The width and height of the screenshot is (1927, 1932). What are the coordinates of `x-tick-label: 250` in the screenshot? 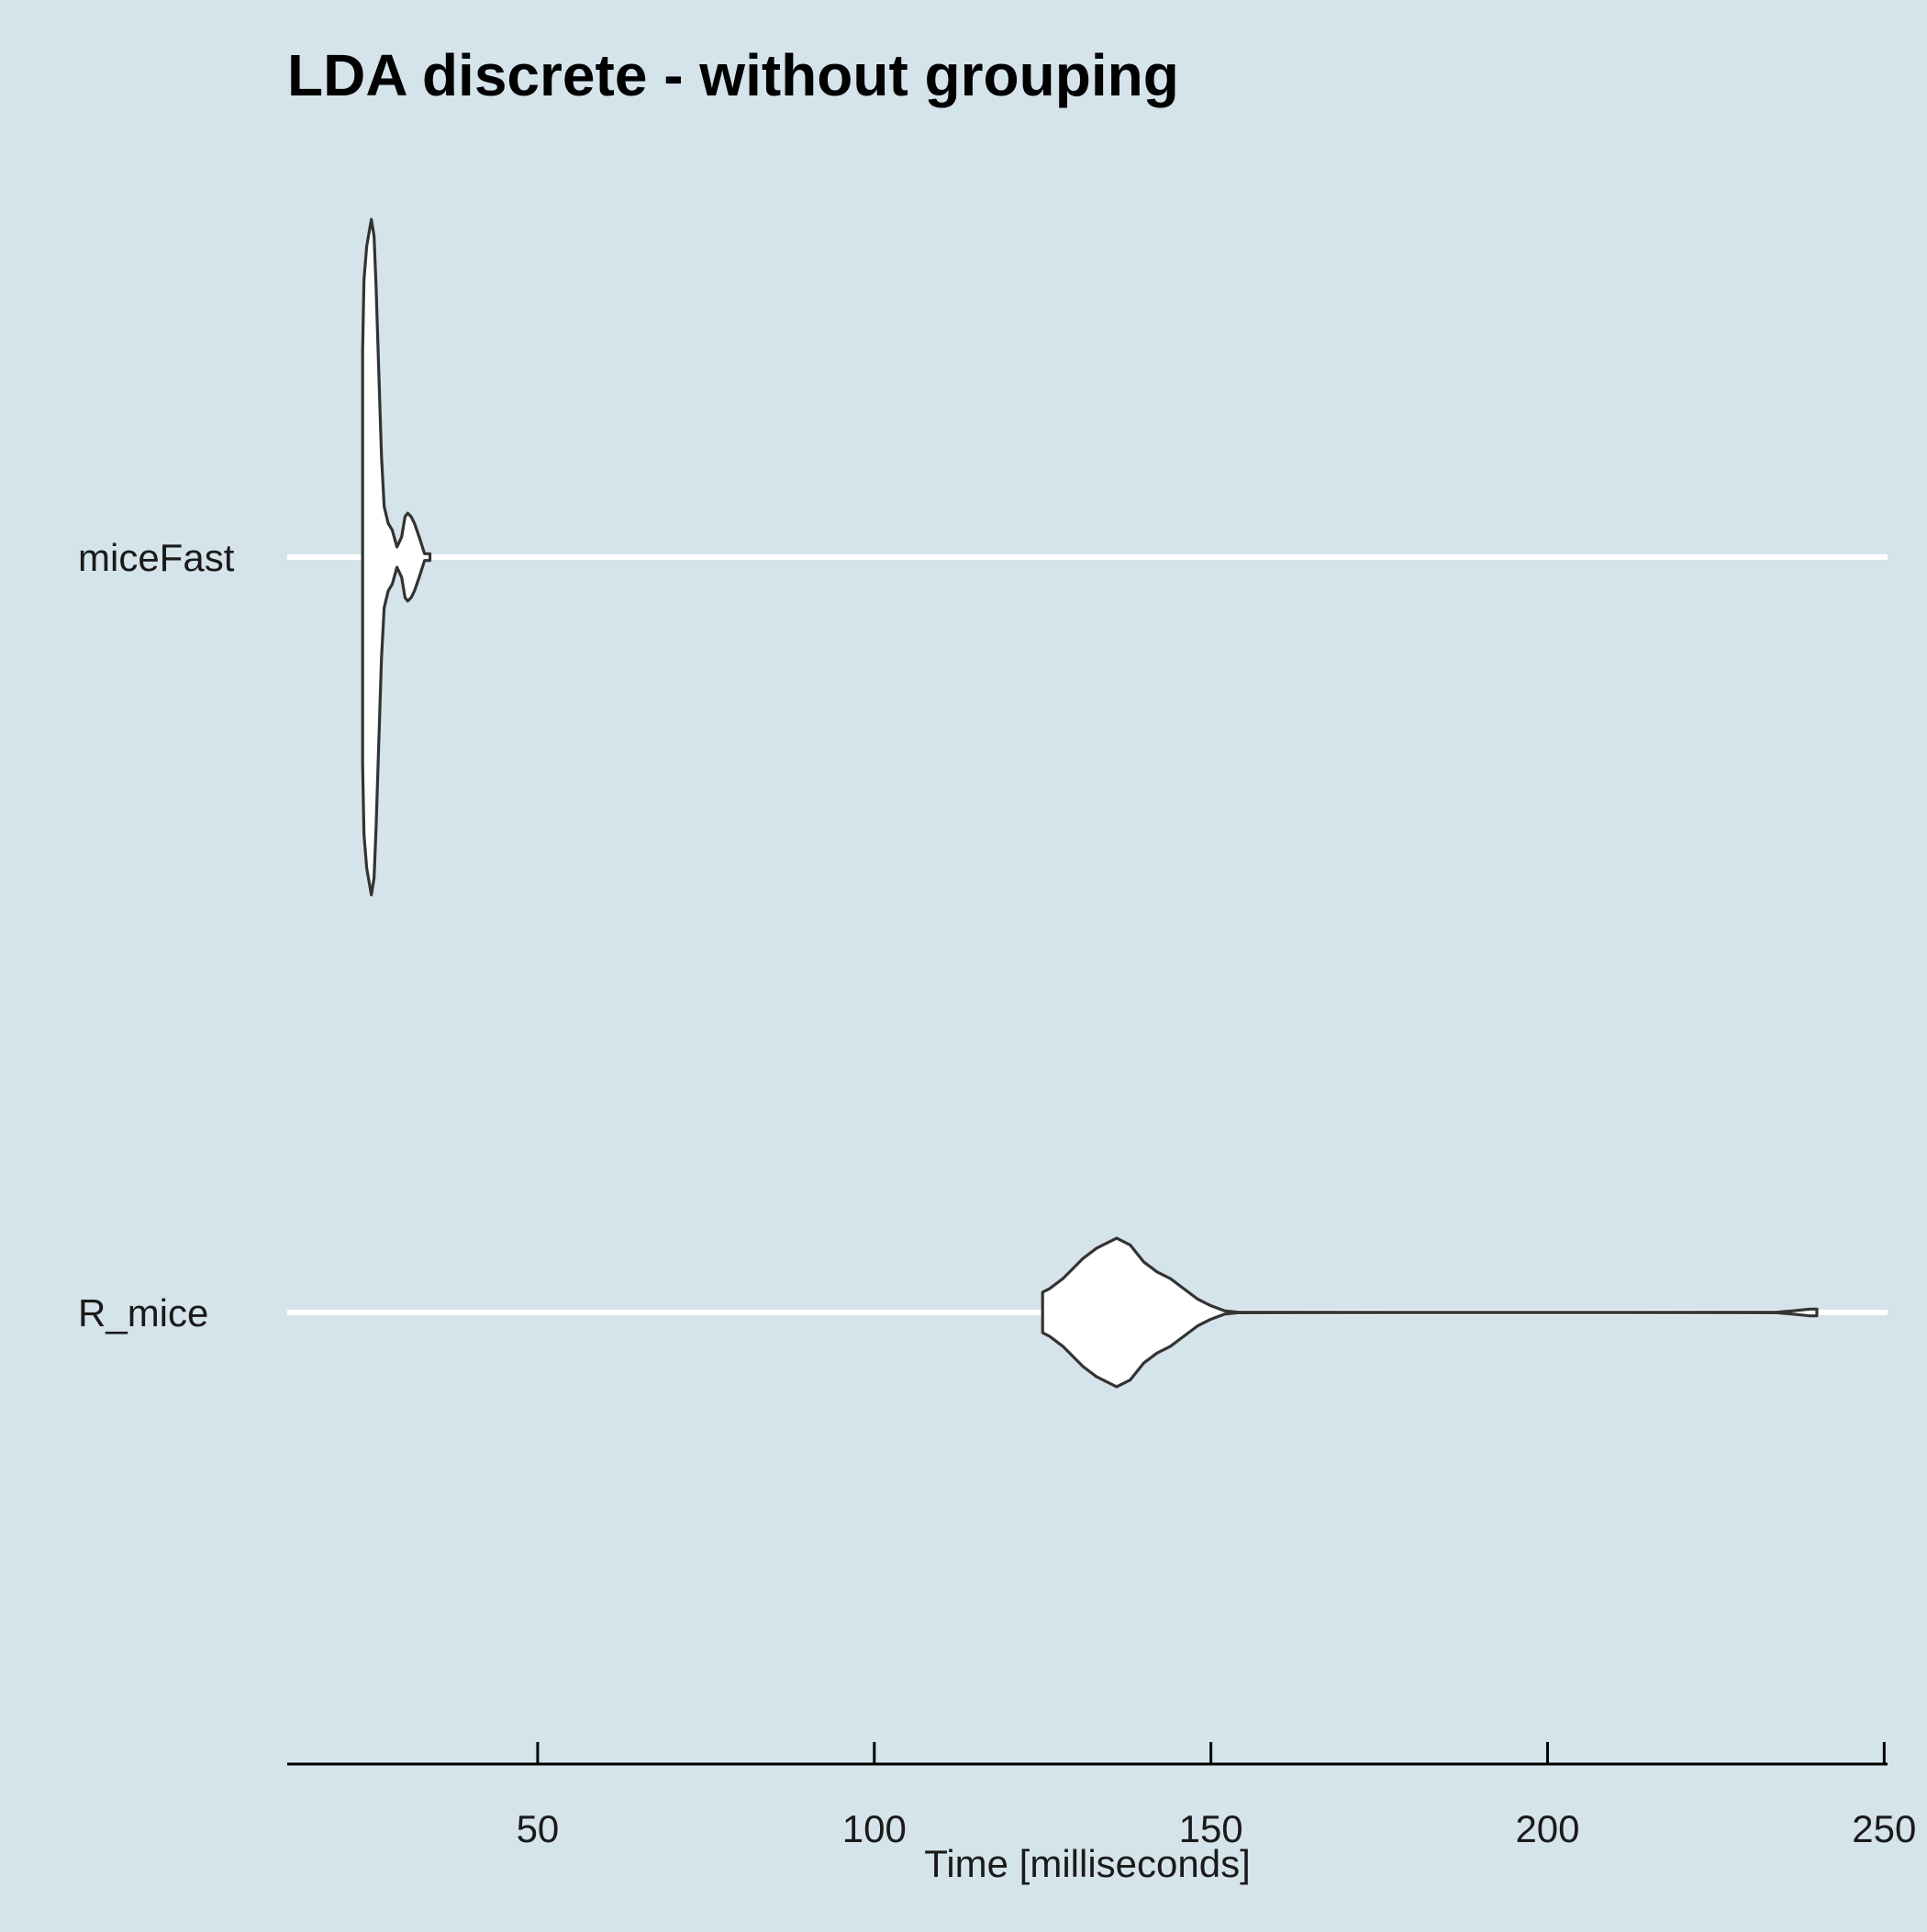 It's located at (1884, 1828).